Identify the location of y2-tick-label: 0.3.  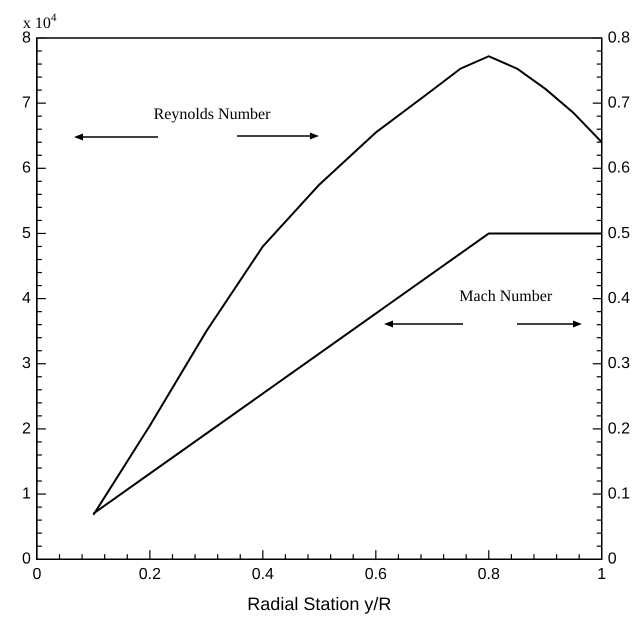
(619, 363).